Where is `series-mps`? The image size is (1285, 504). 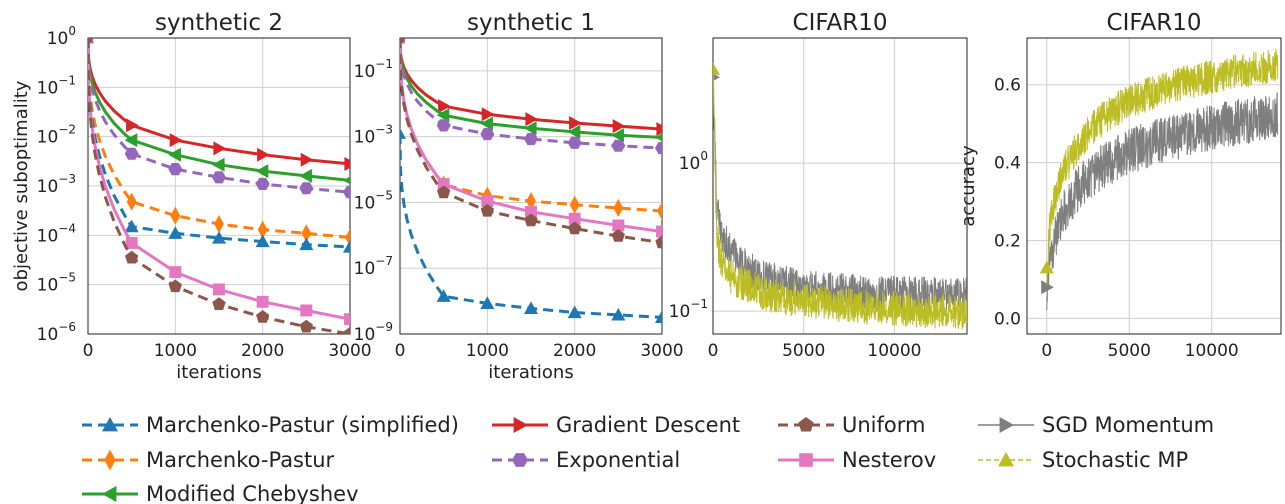
series-mps is located at coordinates (531, 225).